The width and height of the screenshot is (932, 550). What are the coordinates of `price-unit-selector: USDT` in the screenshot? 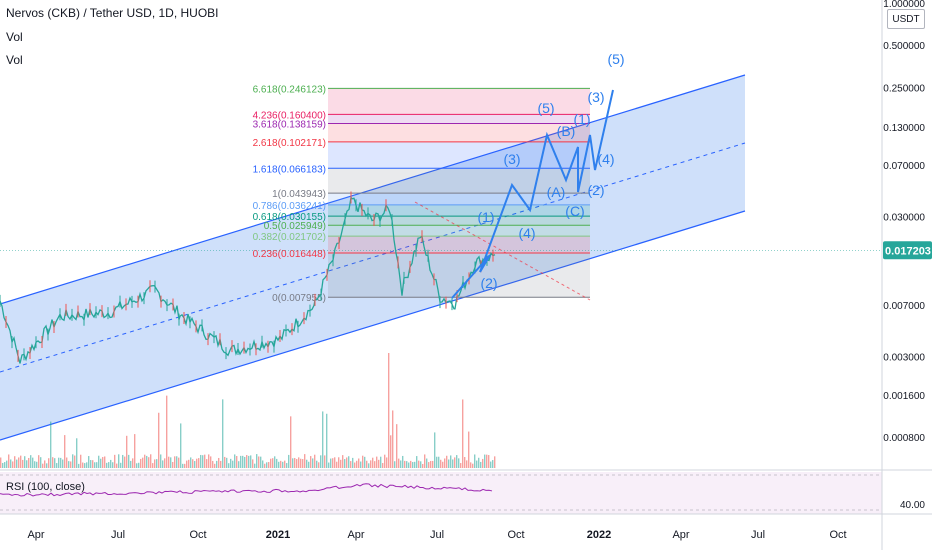 It's located at (906, 19).